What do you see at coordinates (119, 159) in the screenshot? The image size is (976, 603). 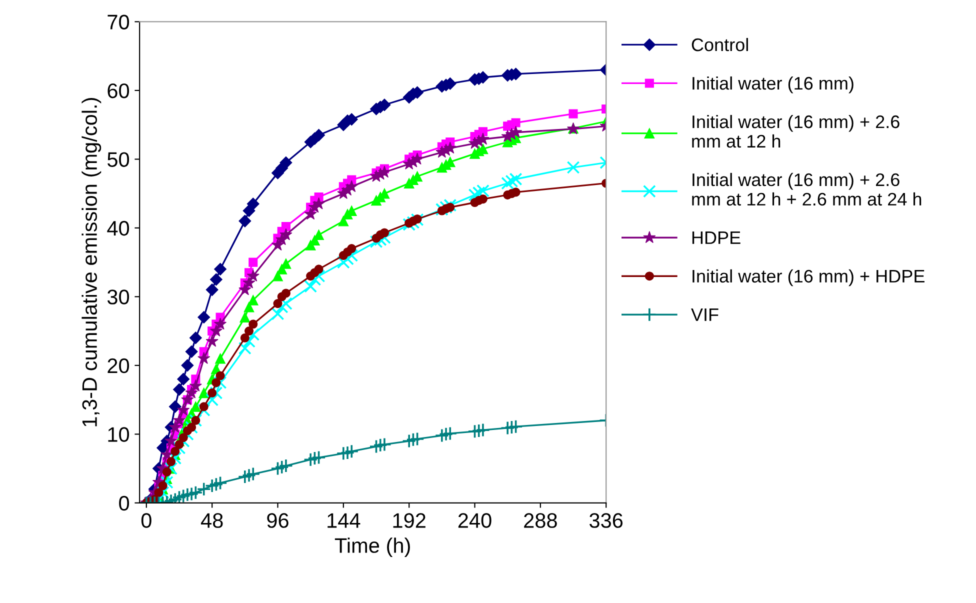 I see `y-tick-label: 50` at bounding box center [119, 159].